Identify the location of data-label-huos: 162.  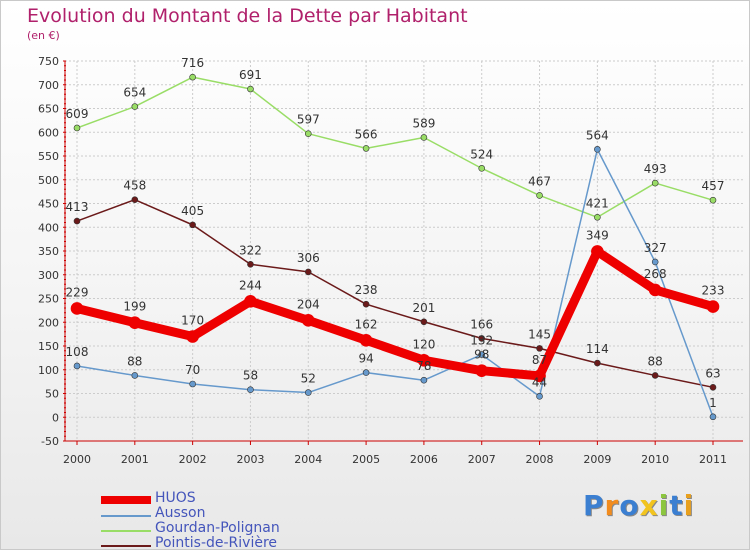
(366, 324).